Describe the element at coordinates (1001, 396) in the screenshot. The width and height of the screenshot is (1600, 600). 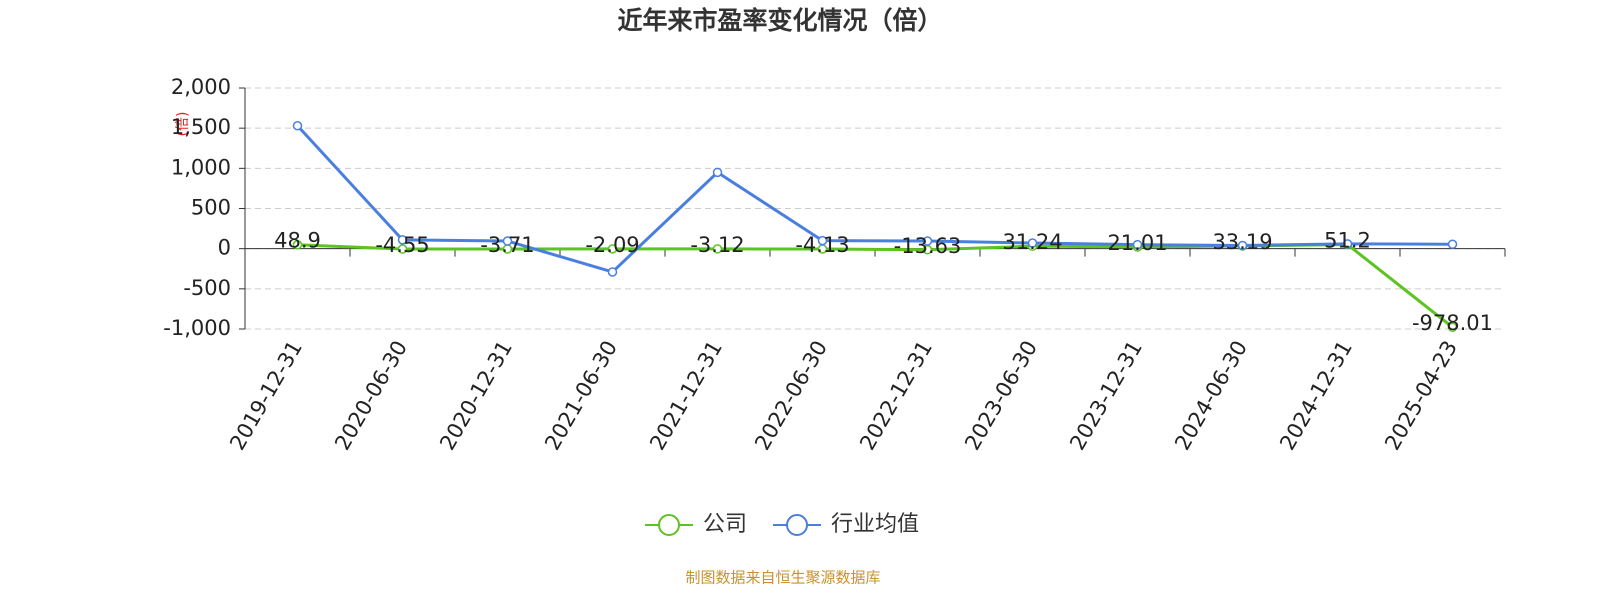
I see `x-tick-label: 2023-06-30` at that location.